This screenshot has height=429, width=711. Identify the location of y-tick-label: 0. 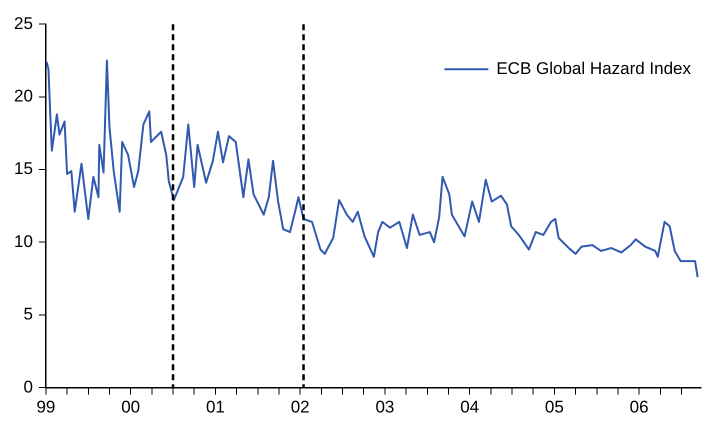
(28, 386).